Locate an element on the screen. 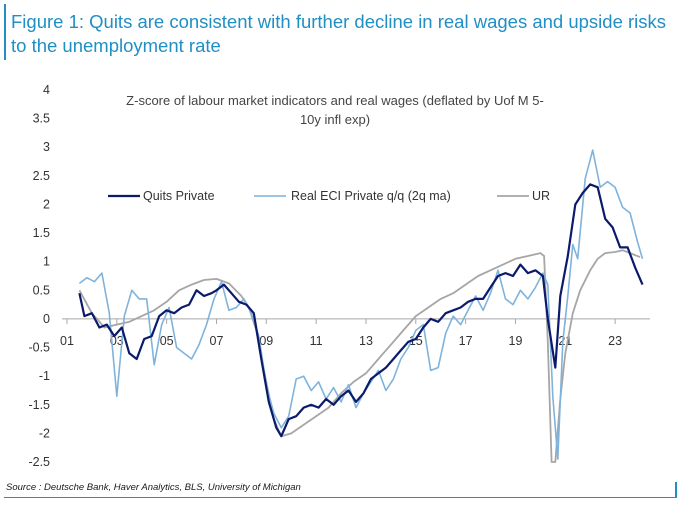  legend-item-quits-private-label: Quits Private is located at coordinates (179, 196).